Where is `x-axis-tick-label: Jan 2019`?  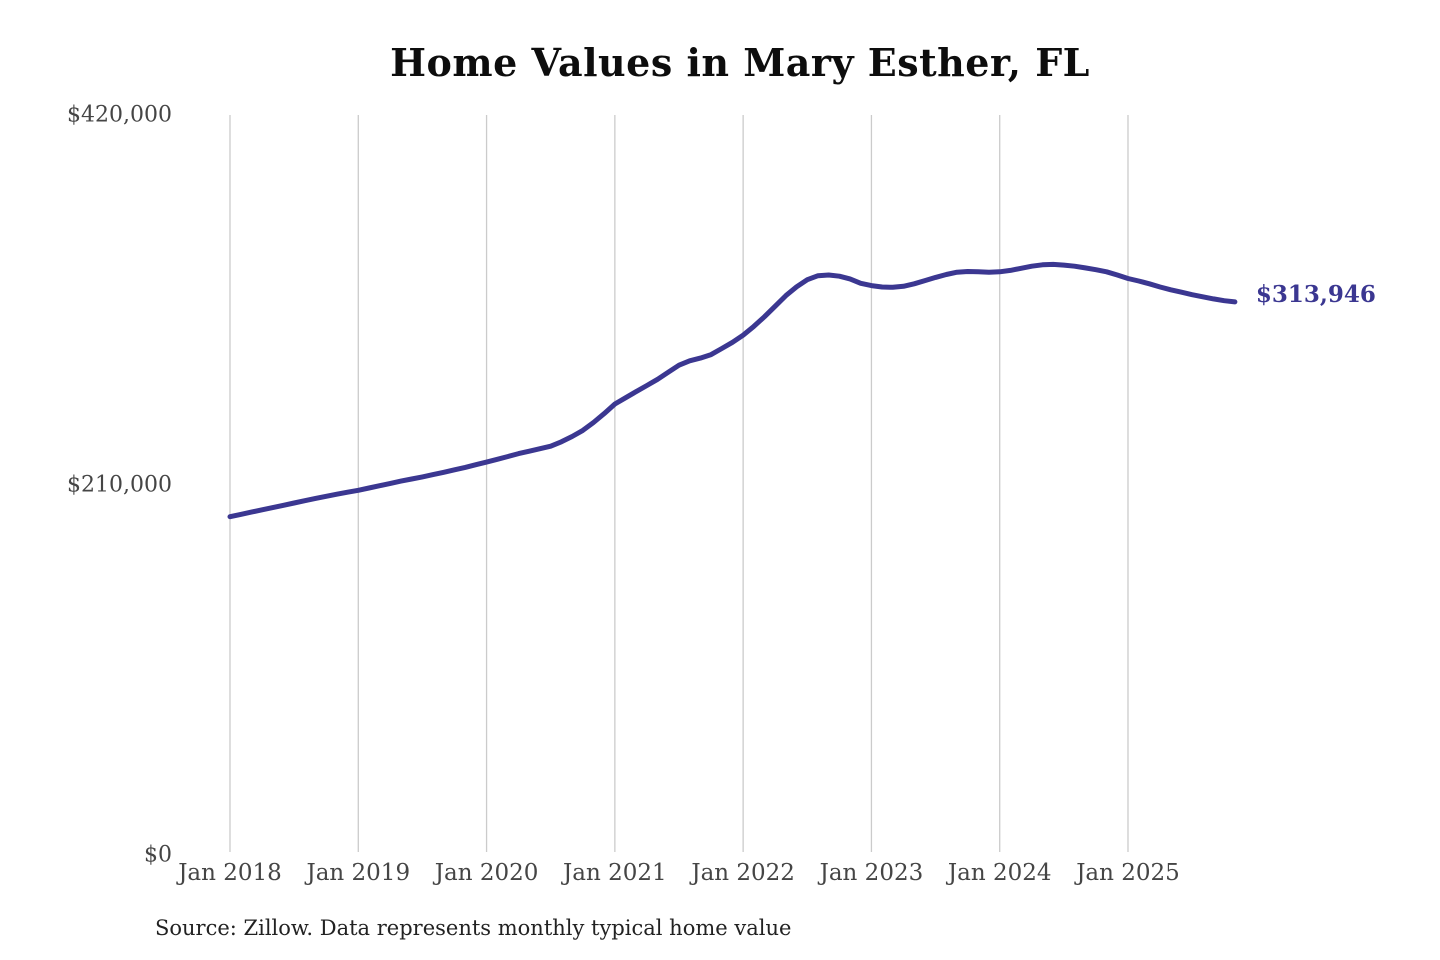
x-axis-tick-label: Jan 2019 is located at coordinates (357, 873).